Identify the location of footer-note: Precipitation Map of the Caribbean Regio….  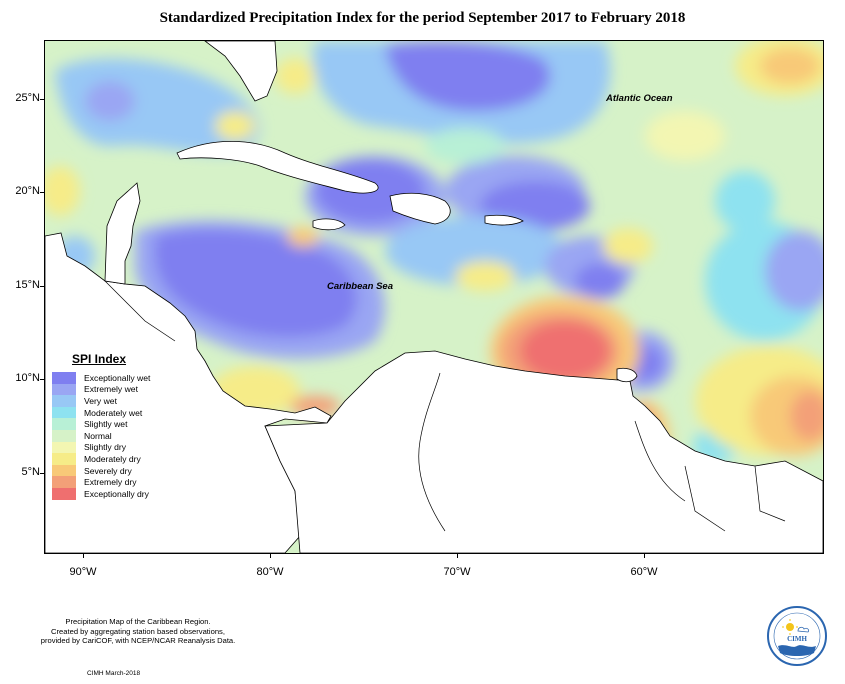
(138, 631).